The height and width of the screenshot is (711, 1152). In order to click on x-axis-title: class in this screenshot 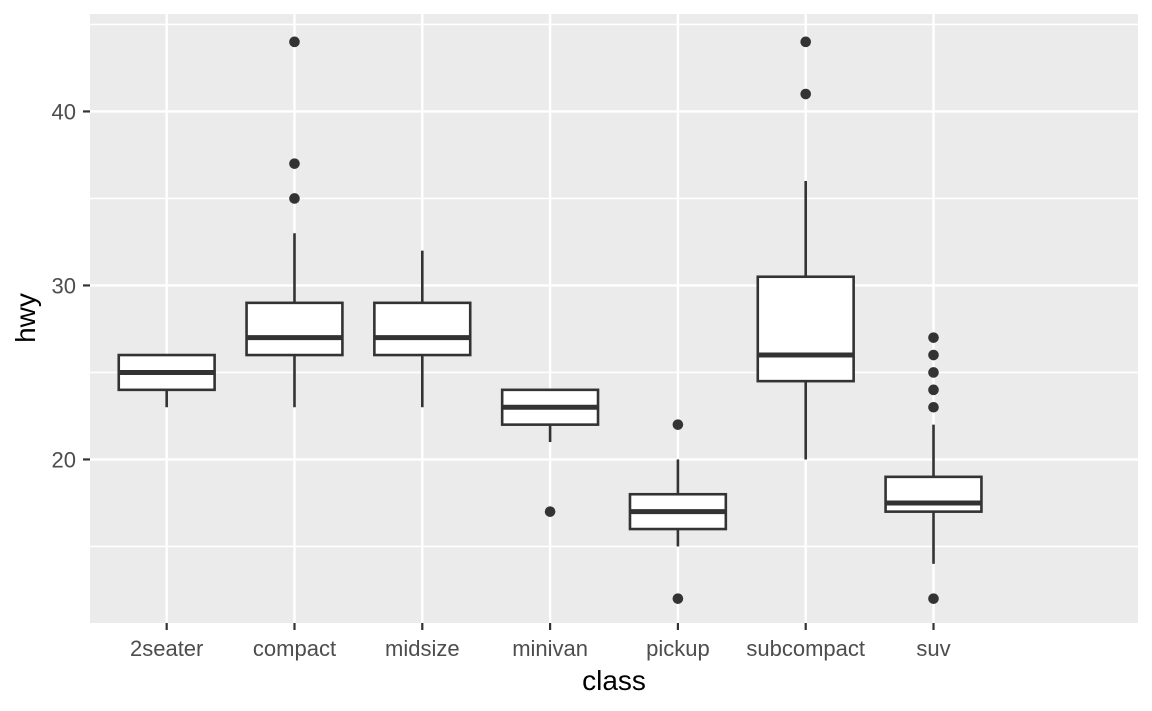, I will do `click(614, 680)`.